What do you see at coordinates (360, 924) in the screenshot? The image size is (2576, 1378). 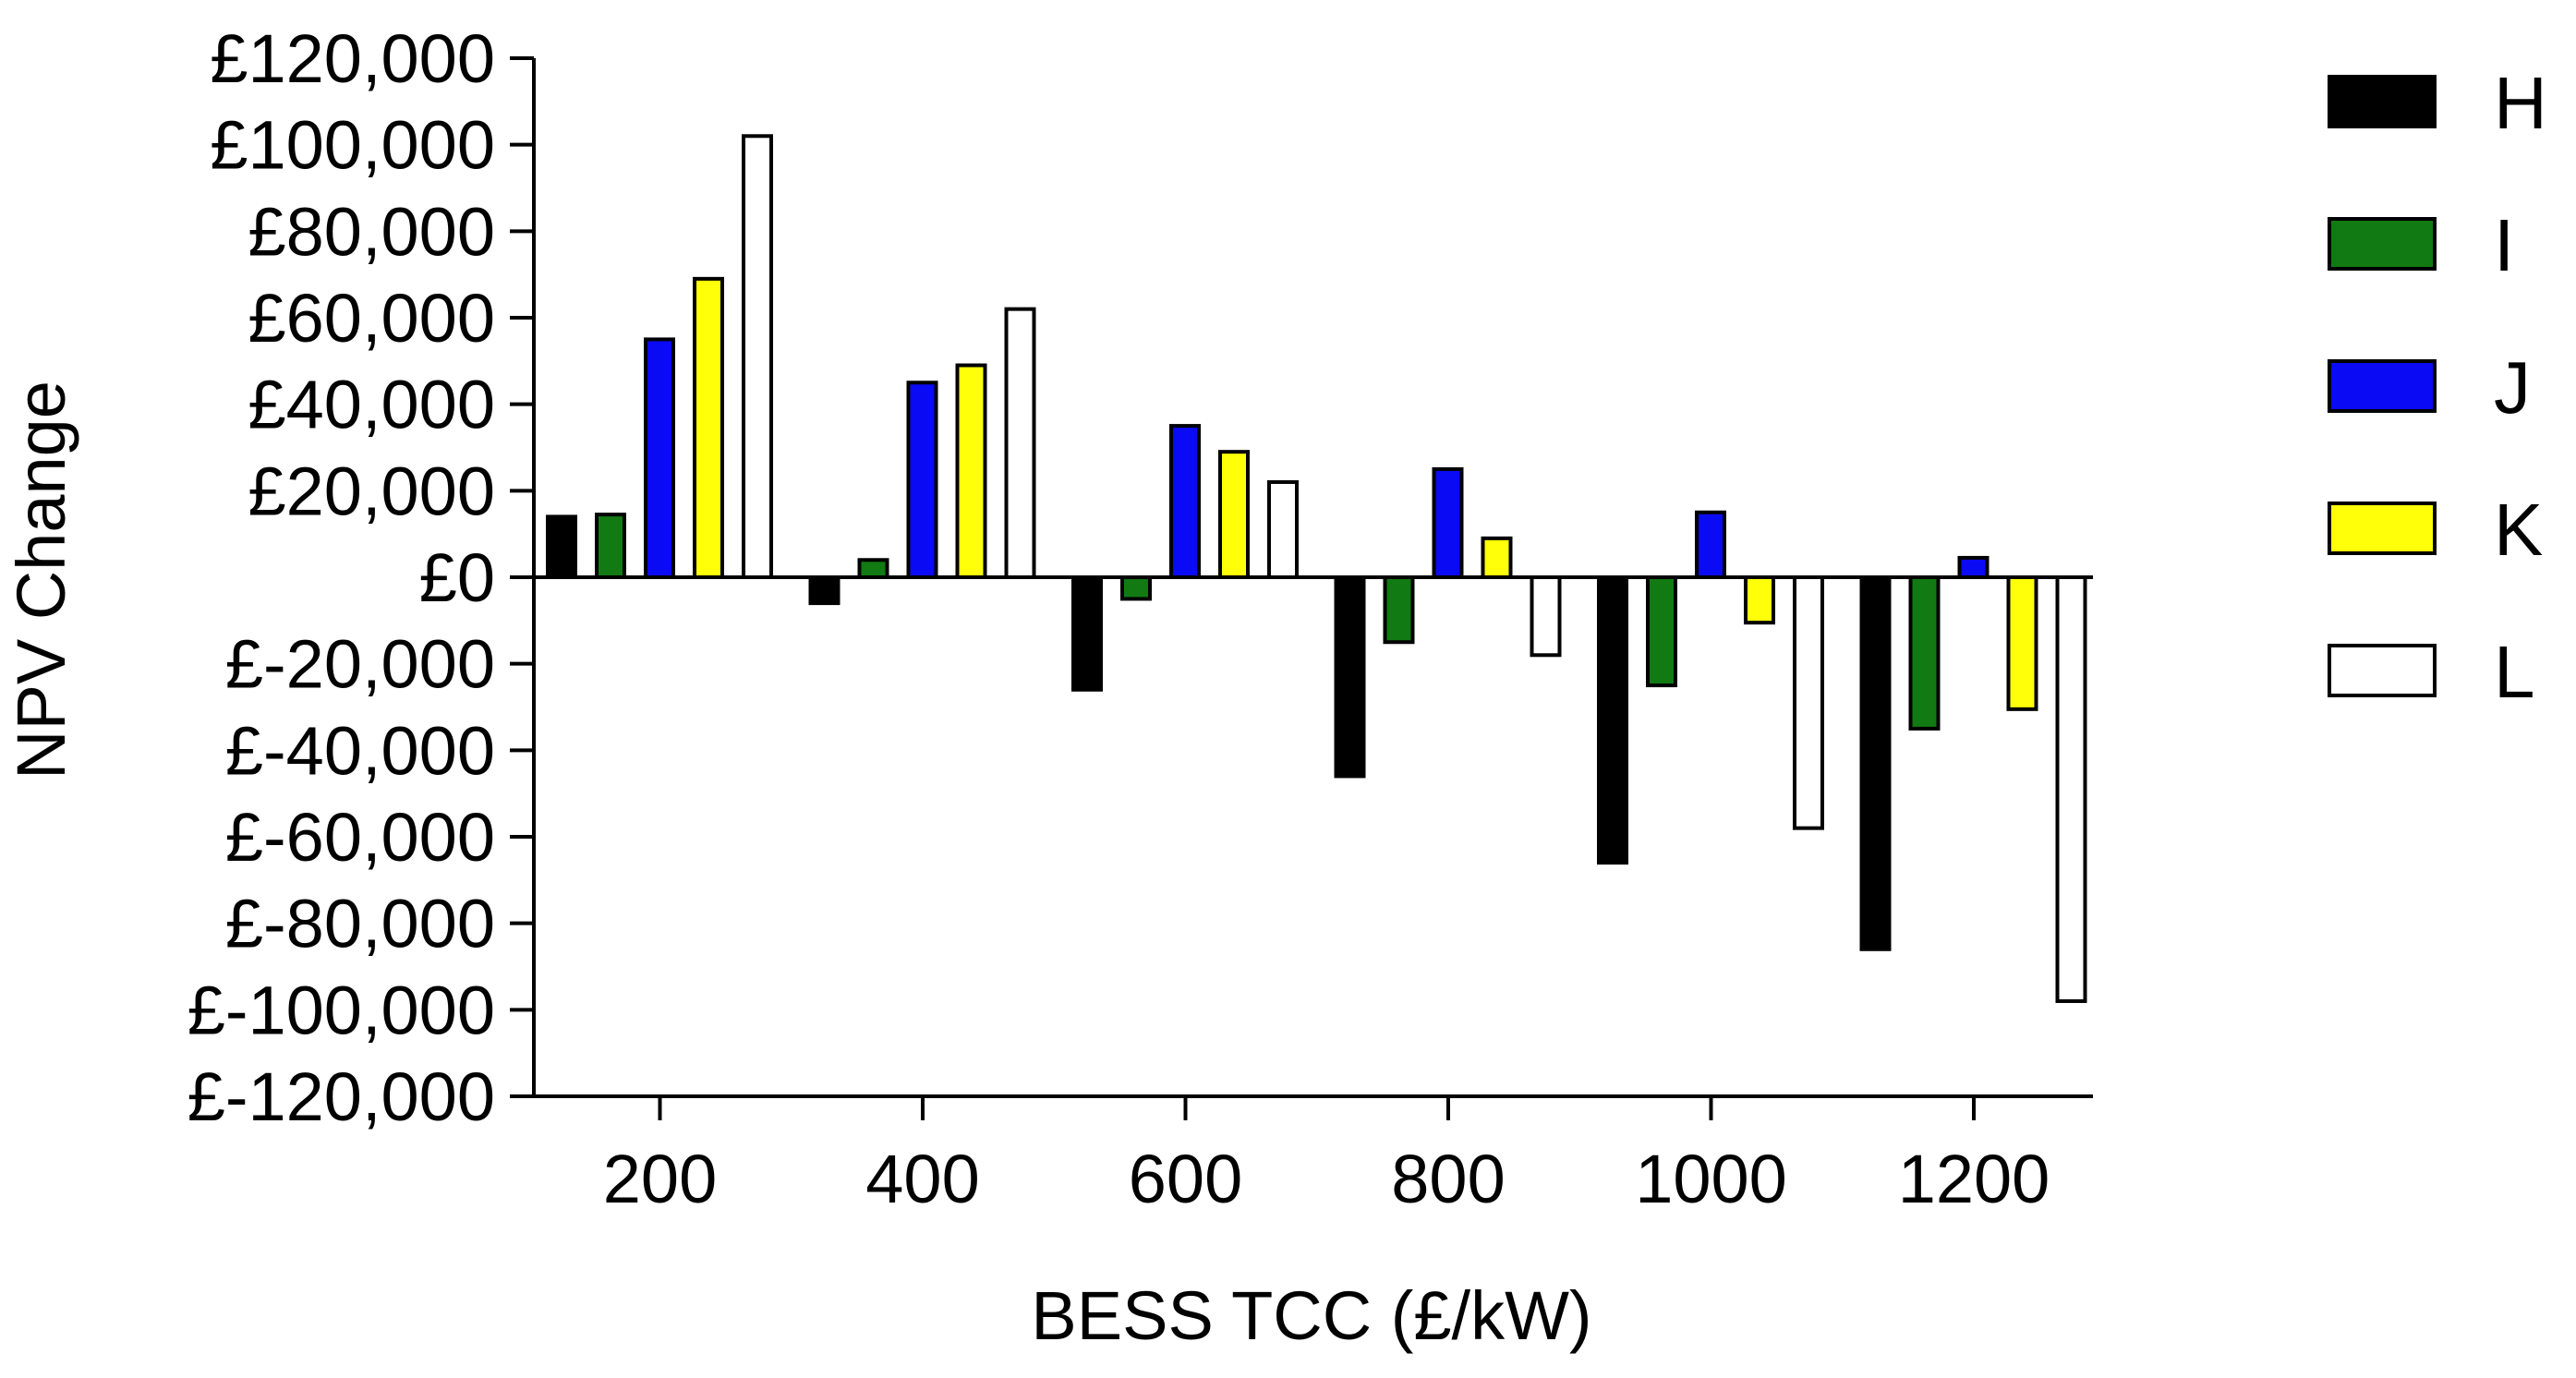 I see `y-tick-label: £-80,000` at bounding box center [360, 924].